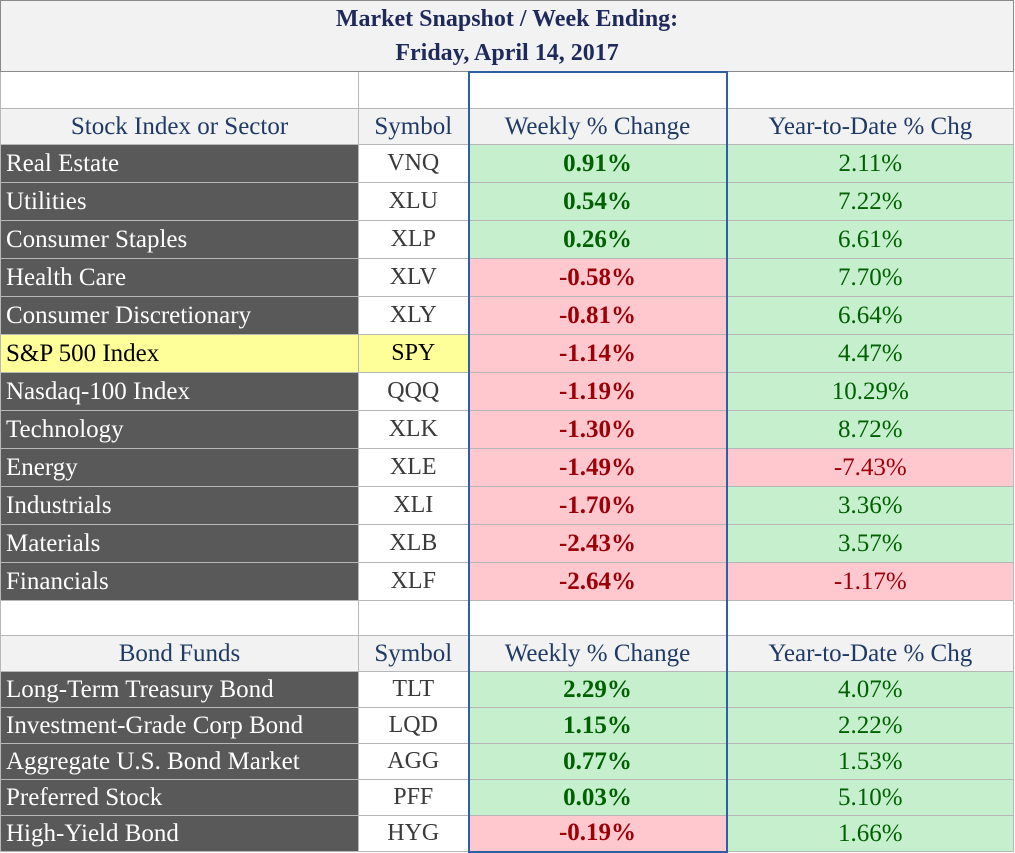 Image resolution: width=1015 pixels, height=853 pixels. Describe the element at coordinates (413, 725) in the screenshot. I see `row-symbol: LQD` at that location.